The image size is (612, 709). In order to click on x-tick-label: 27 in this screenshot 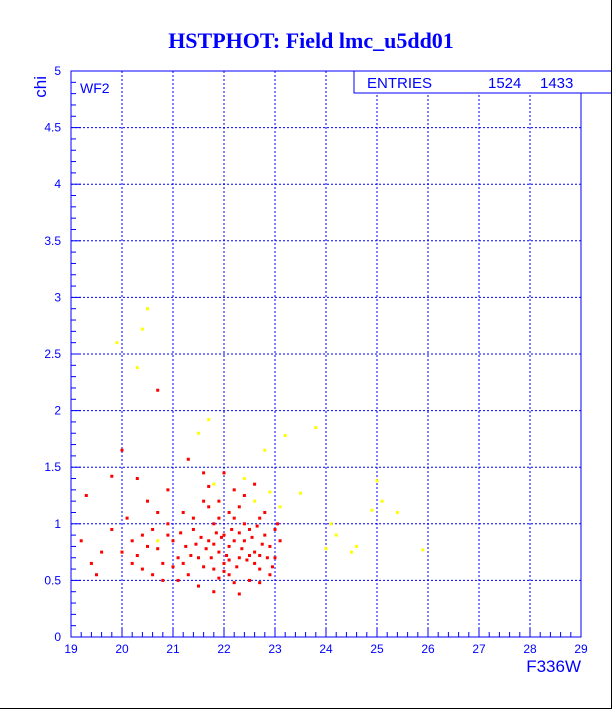, I will do `click(479, 649)`.